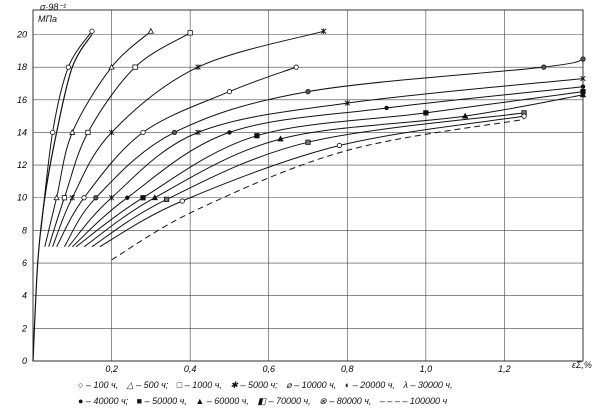  What do you see at coordinates (268, 369) in the screenshot?
I see `x-tick-label: 0,6` at bounding box center [268, 369].